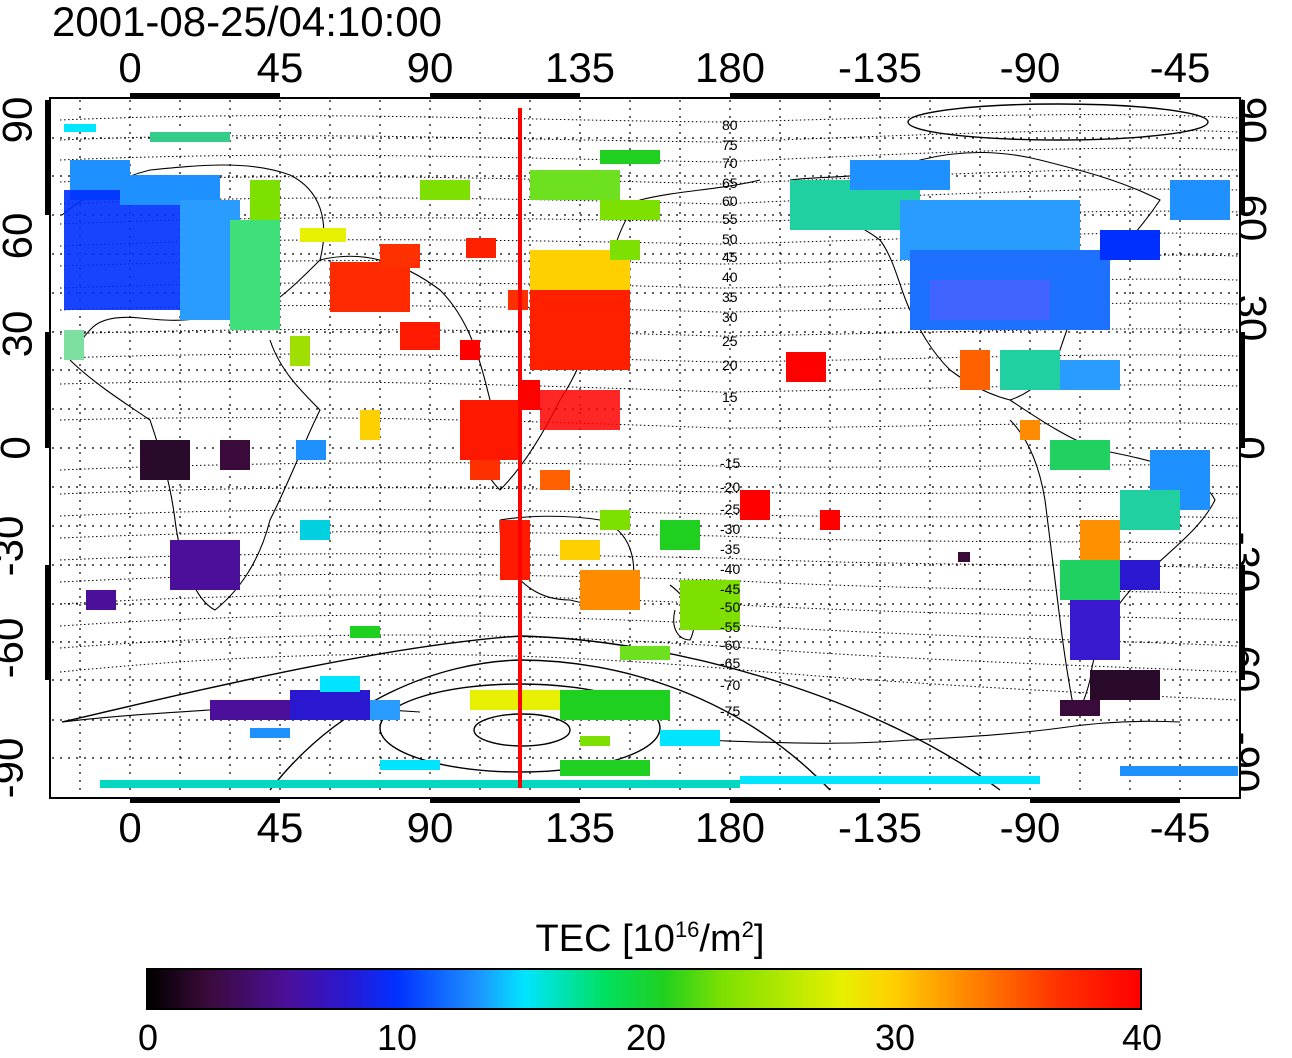 This screenshot has height=1058, width=1292. I want to click on colorbar-tick-2: 20, so click(646, 1037).